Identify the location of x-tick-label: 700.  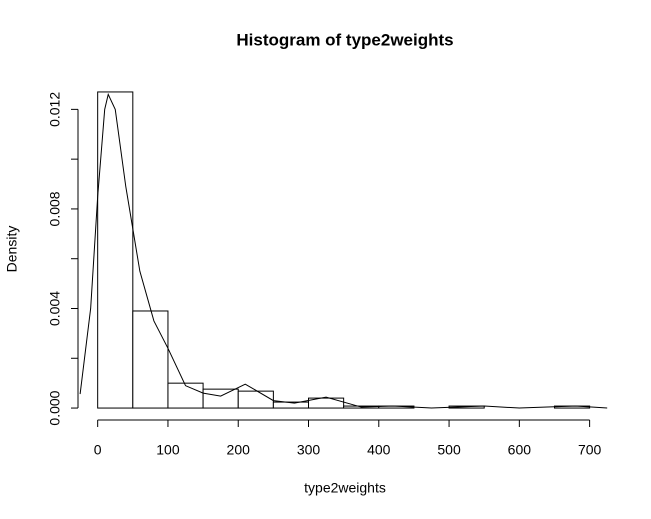
(590, 450).